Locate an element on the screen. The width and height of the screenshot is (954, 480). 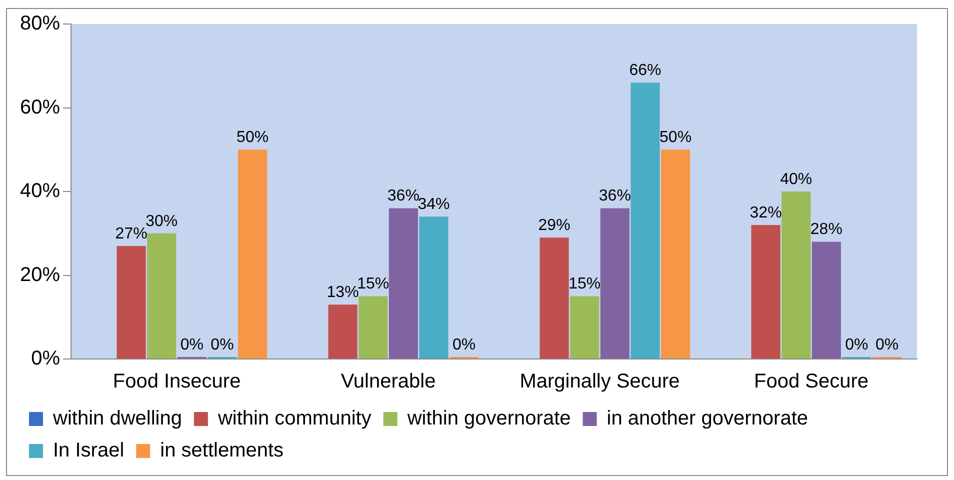
y-tick-label: 20% is located at coordinates (40, 275).